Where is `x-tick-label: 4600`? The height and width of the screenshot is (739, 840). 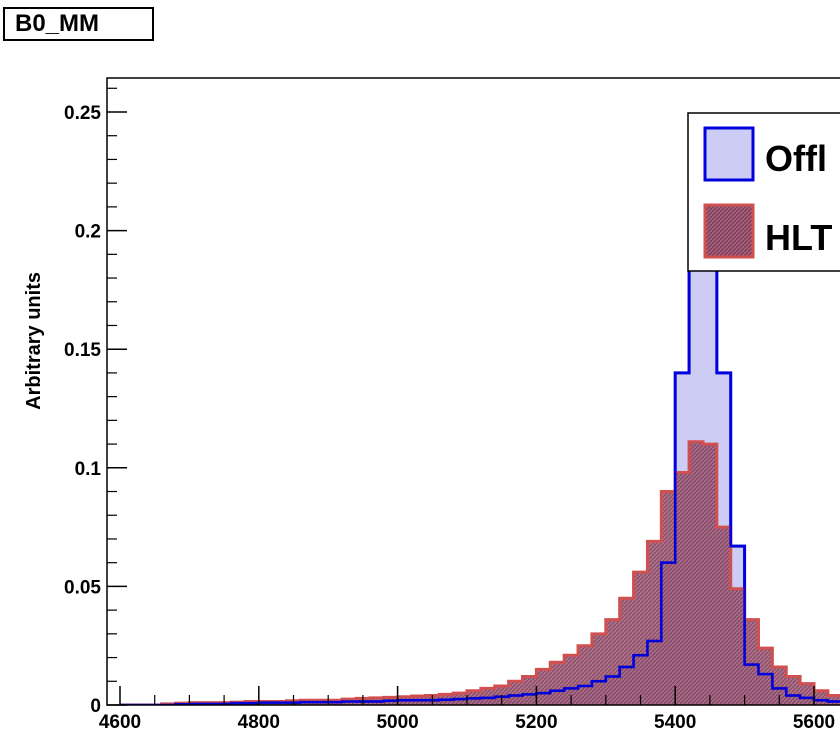 x-tick-label: 4600 is located at coordinates (120, 722).